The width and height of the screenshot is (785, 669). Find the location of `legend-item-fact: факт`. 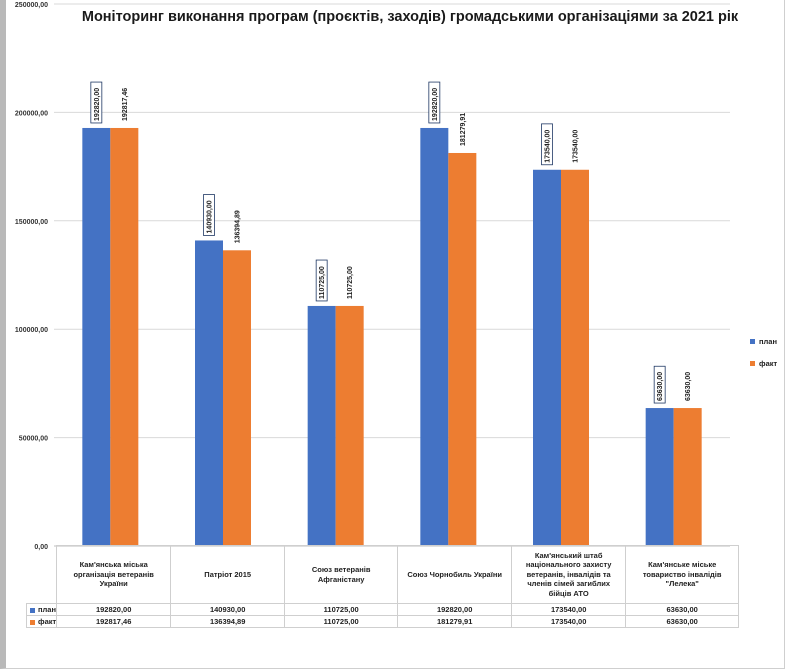

legend-item-fact: факт is located at coordinates (763, 363).